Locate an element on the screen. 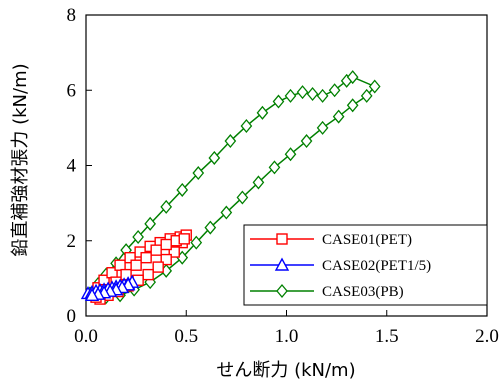  legend-label-1: CASE01(PET) is located at coordinates (367, 240).